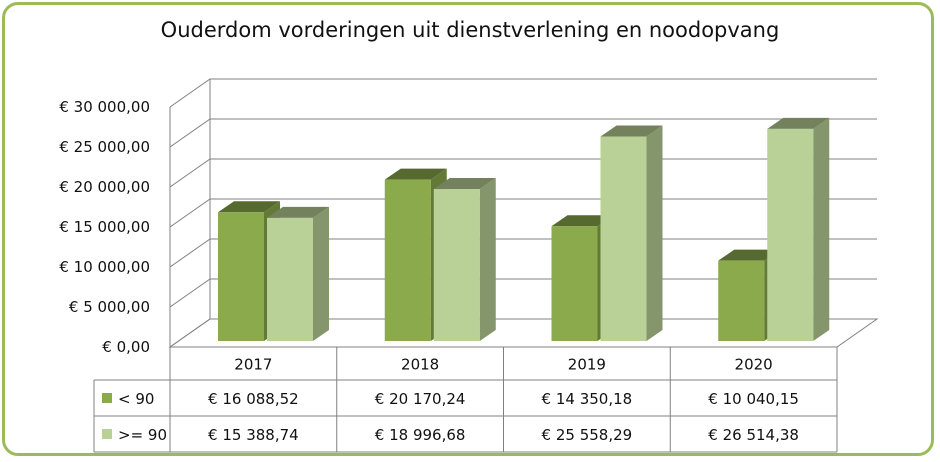  Describe the element at coordinates (104, 267) in the screenshot. I see `y-tick-label: € 10 000,00` at that location.